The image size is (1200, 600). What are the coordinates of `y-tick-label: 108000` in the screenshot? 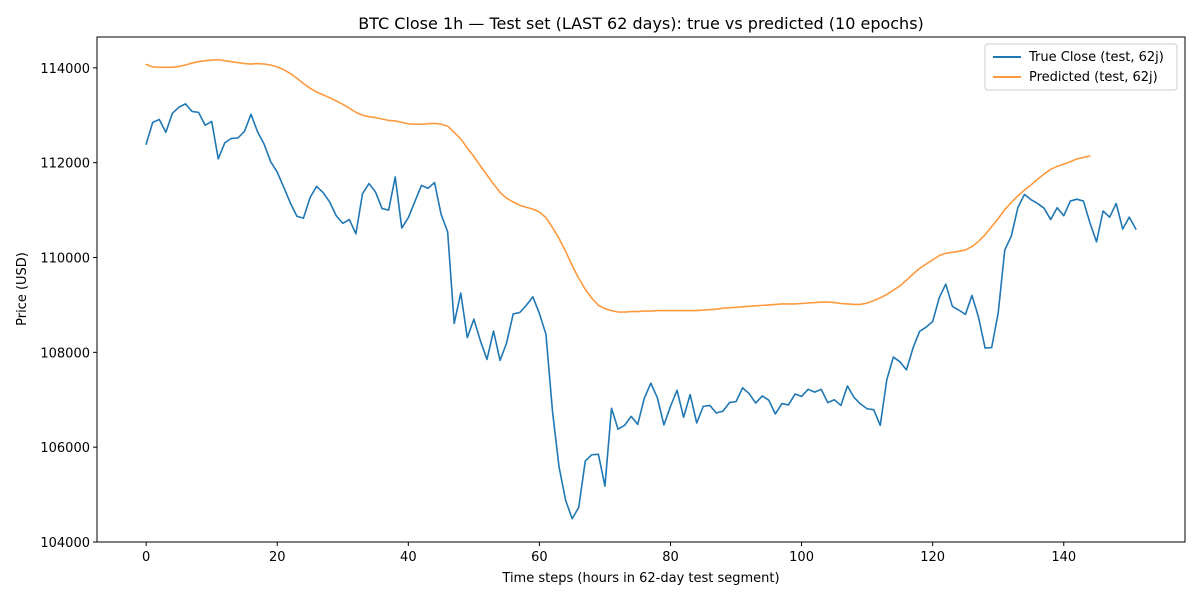 It's located at (65, 353).